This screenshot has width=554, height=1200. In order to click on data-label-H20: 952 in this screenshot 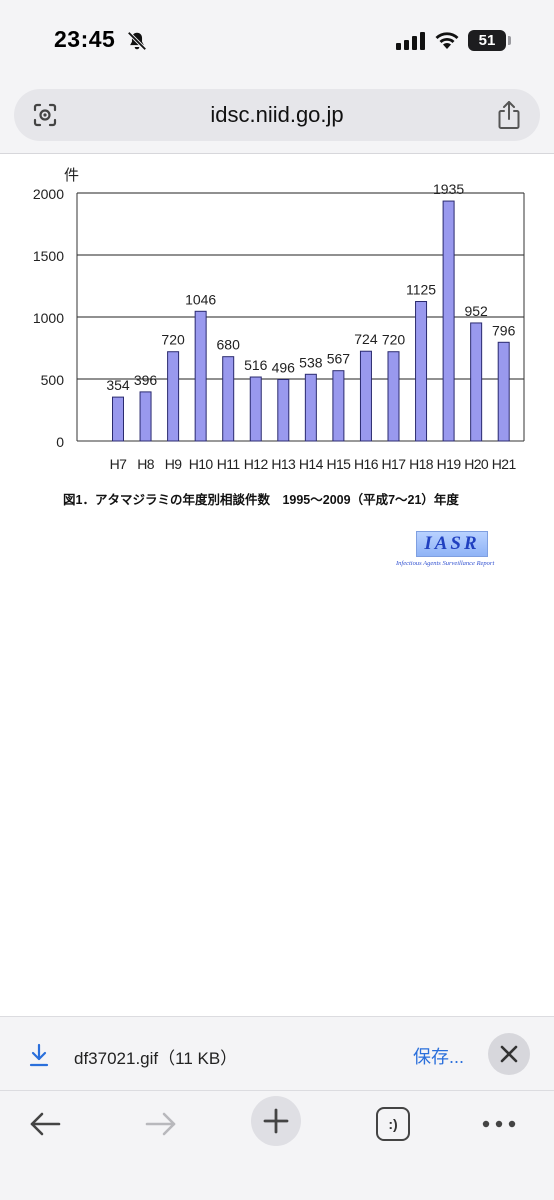, I will do `click(476, 311)`.